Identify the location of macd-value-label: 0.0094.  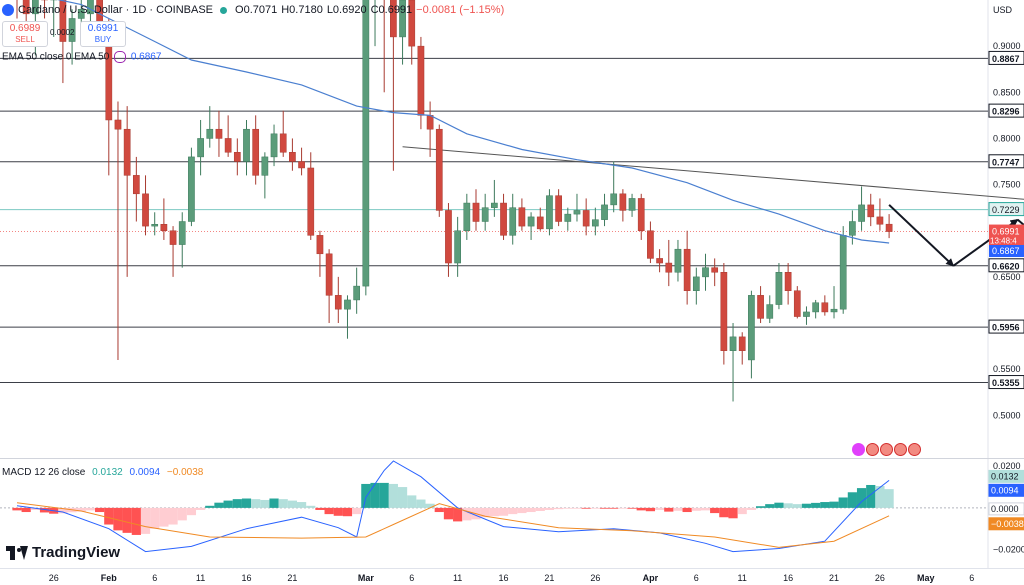
(1005, 490).